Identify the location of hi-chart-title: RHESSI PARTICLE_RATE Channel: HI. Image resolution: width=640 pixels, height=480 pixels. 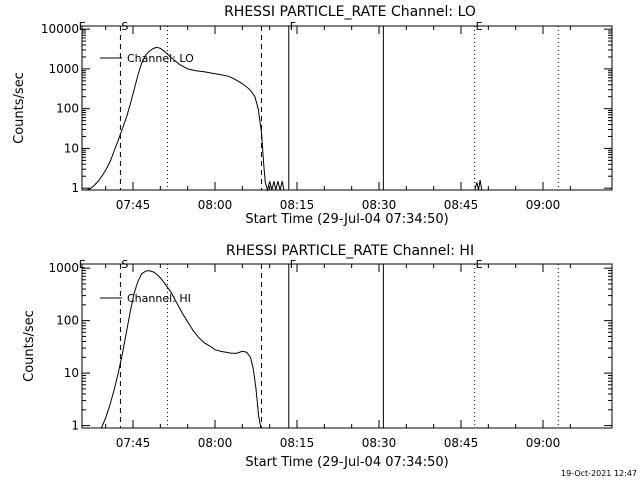
(350, 251).